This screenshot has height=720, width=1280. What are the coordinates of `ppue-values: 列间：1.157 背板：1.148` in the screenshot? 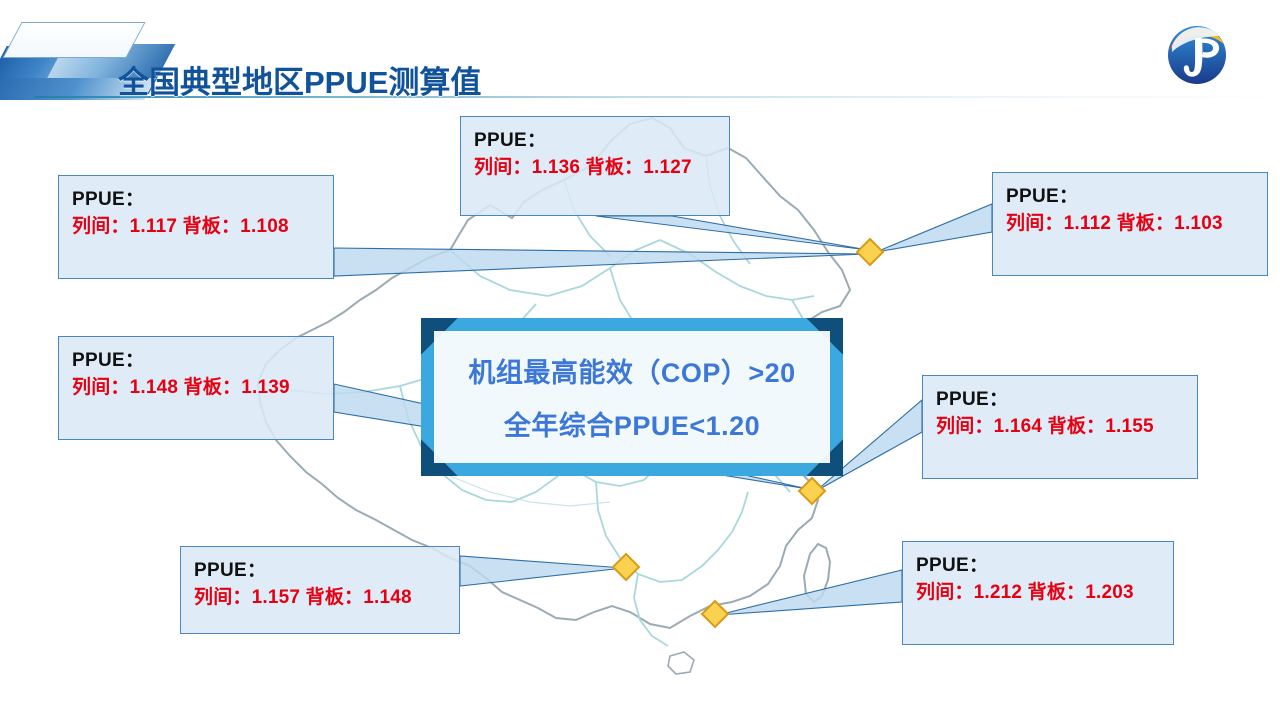 It's located at (303, 597).